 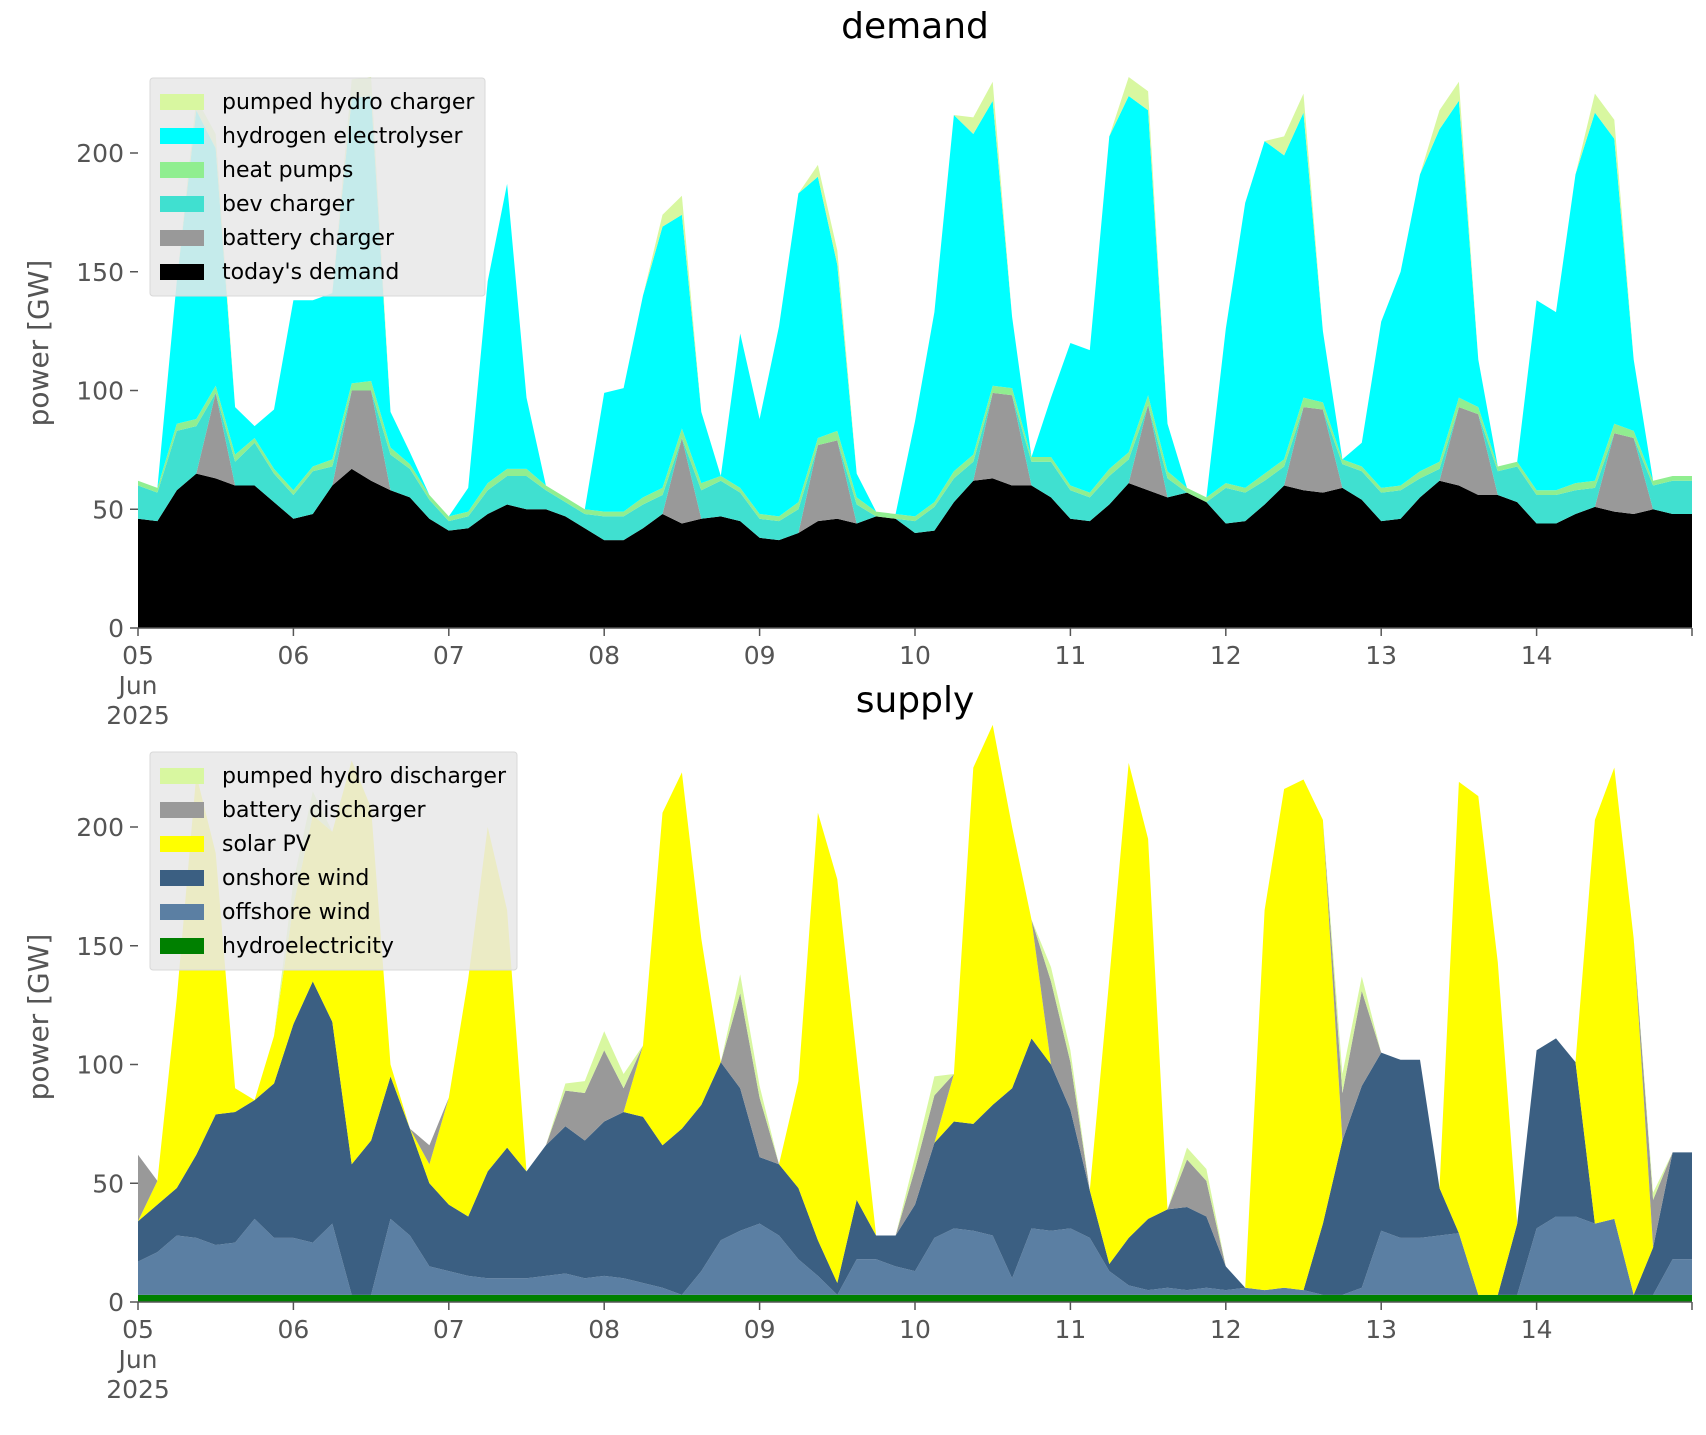 I want to click on legend-item: hydroelectricity, so click(x=277, y=946).